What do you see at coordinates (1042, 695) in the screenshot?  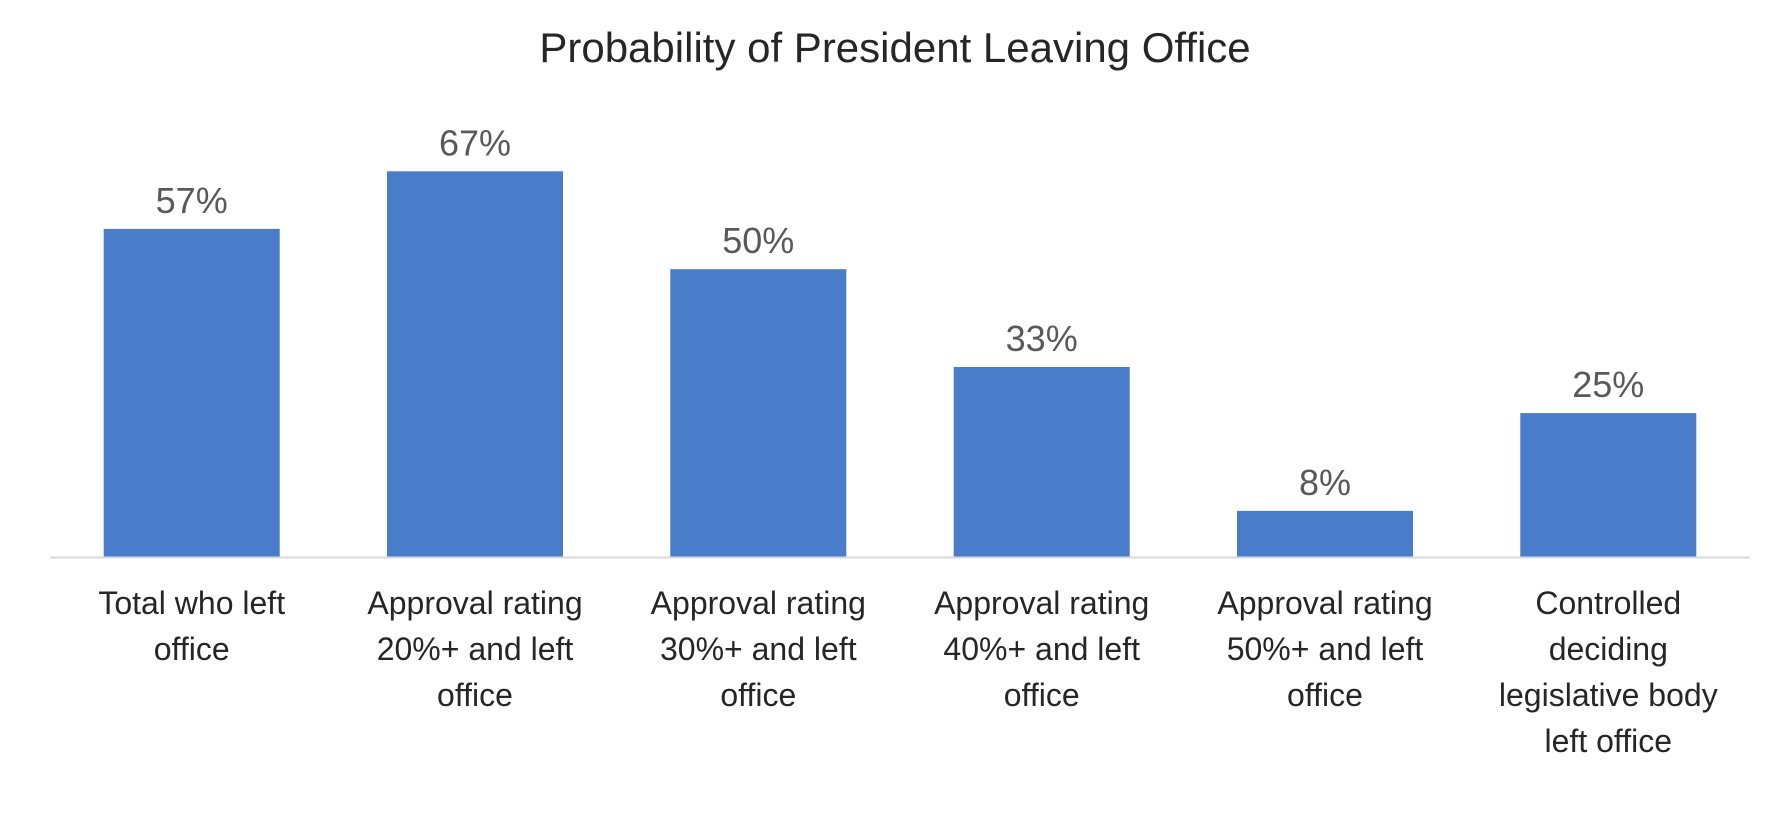 I see `category-label-3-line-2: office` at bounding box center [1042, 695].